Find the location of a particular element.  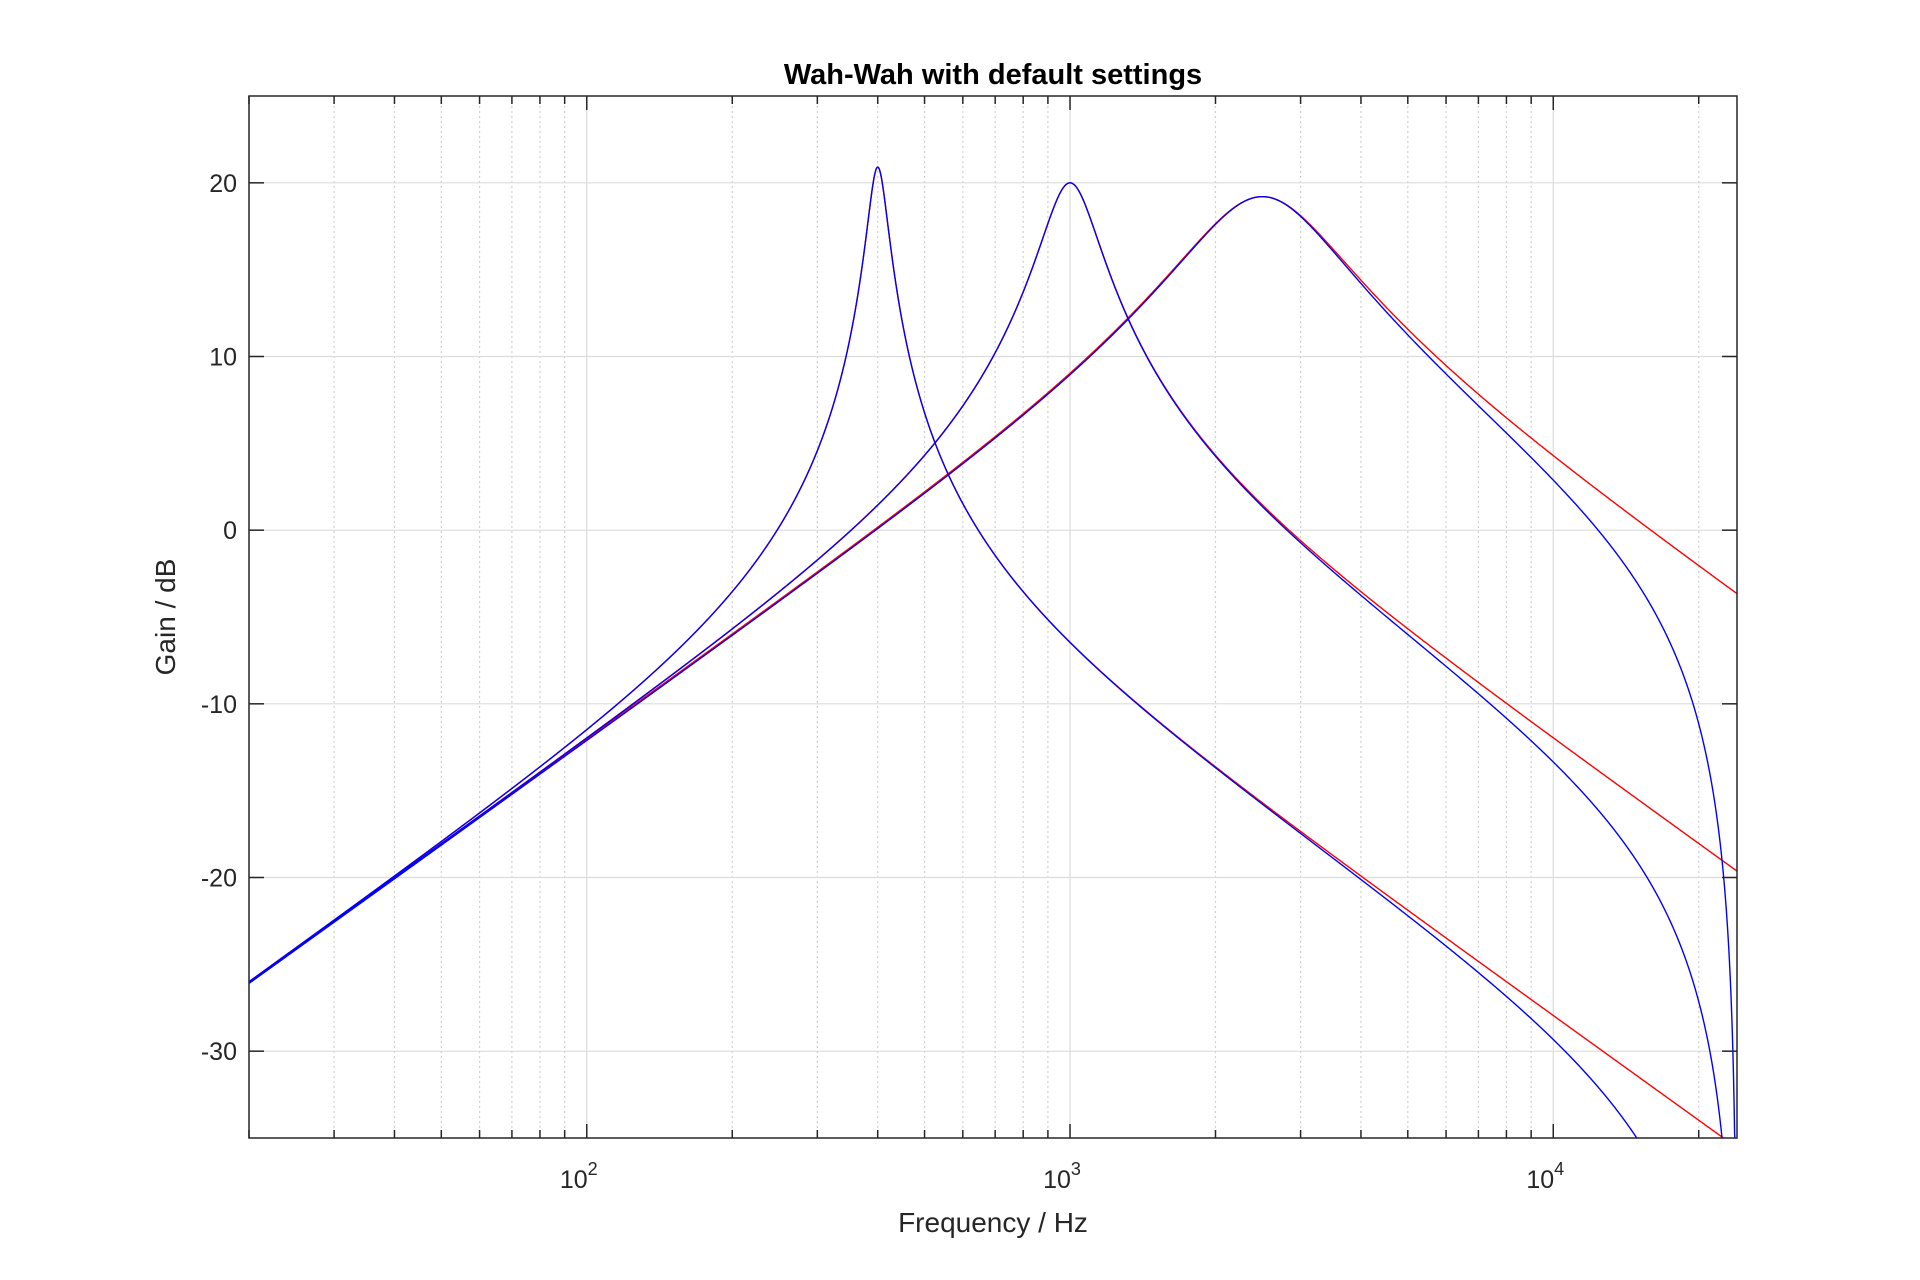

x-tick-label: 10⁴ is located at coordinates (1545, 1176).